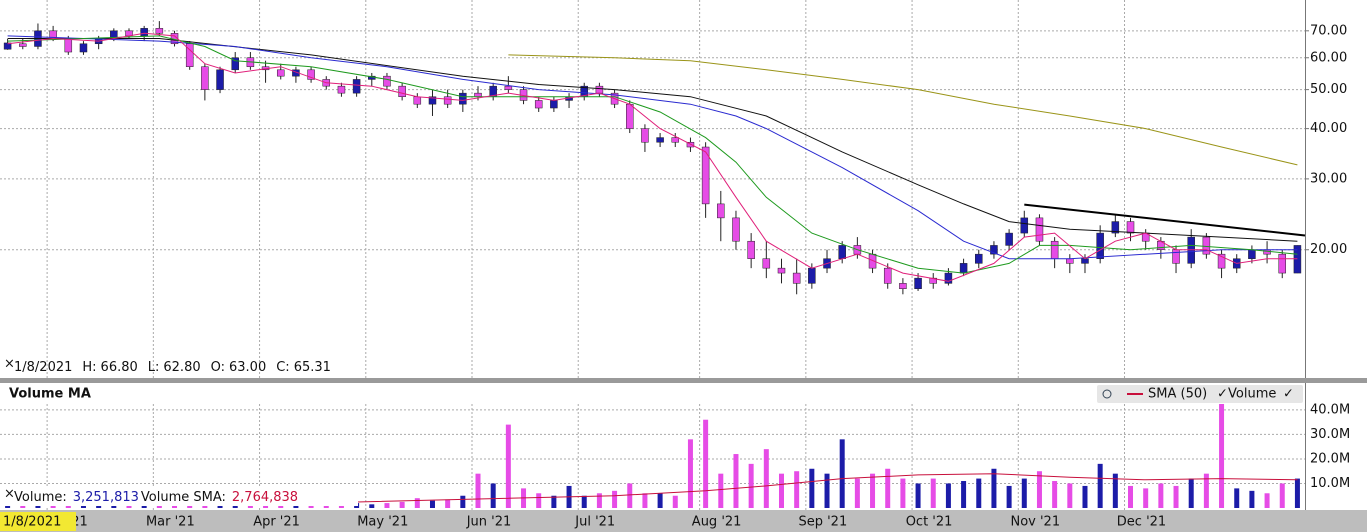 This screenshot has height=532, width=1367. I want to click on legend-entry: SMA (50), so click(1177, 394).